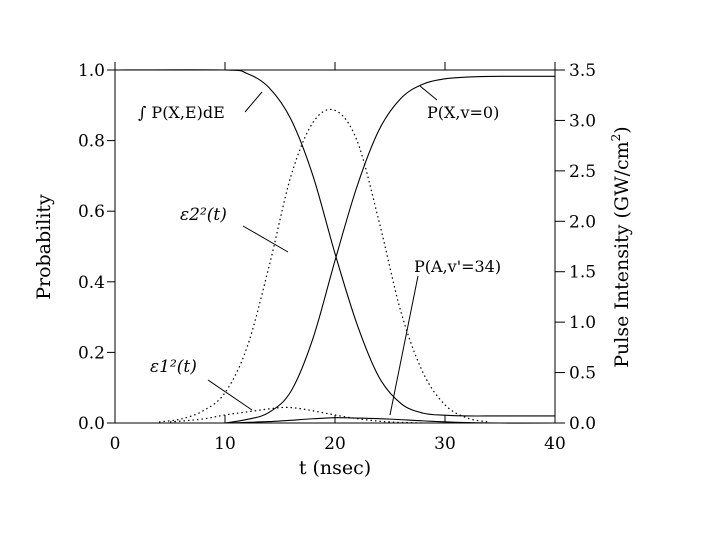  I want to click on series-pav34, so click(390, 420).